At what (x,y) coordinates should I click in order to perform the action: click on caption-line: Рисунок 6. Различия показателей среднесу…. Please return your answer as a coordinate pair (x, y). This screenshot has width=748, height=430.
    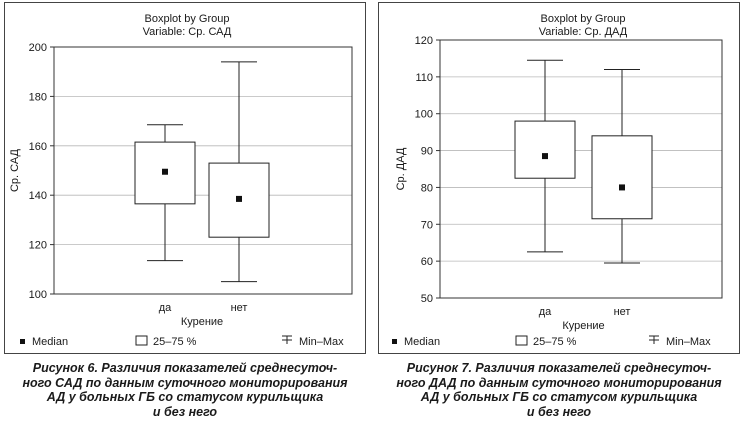
    Looking at the image, I should click on (185, 368).